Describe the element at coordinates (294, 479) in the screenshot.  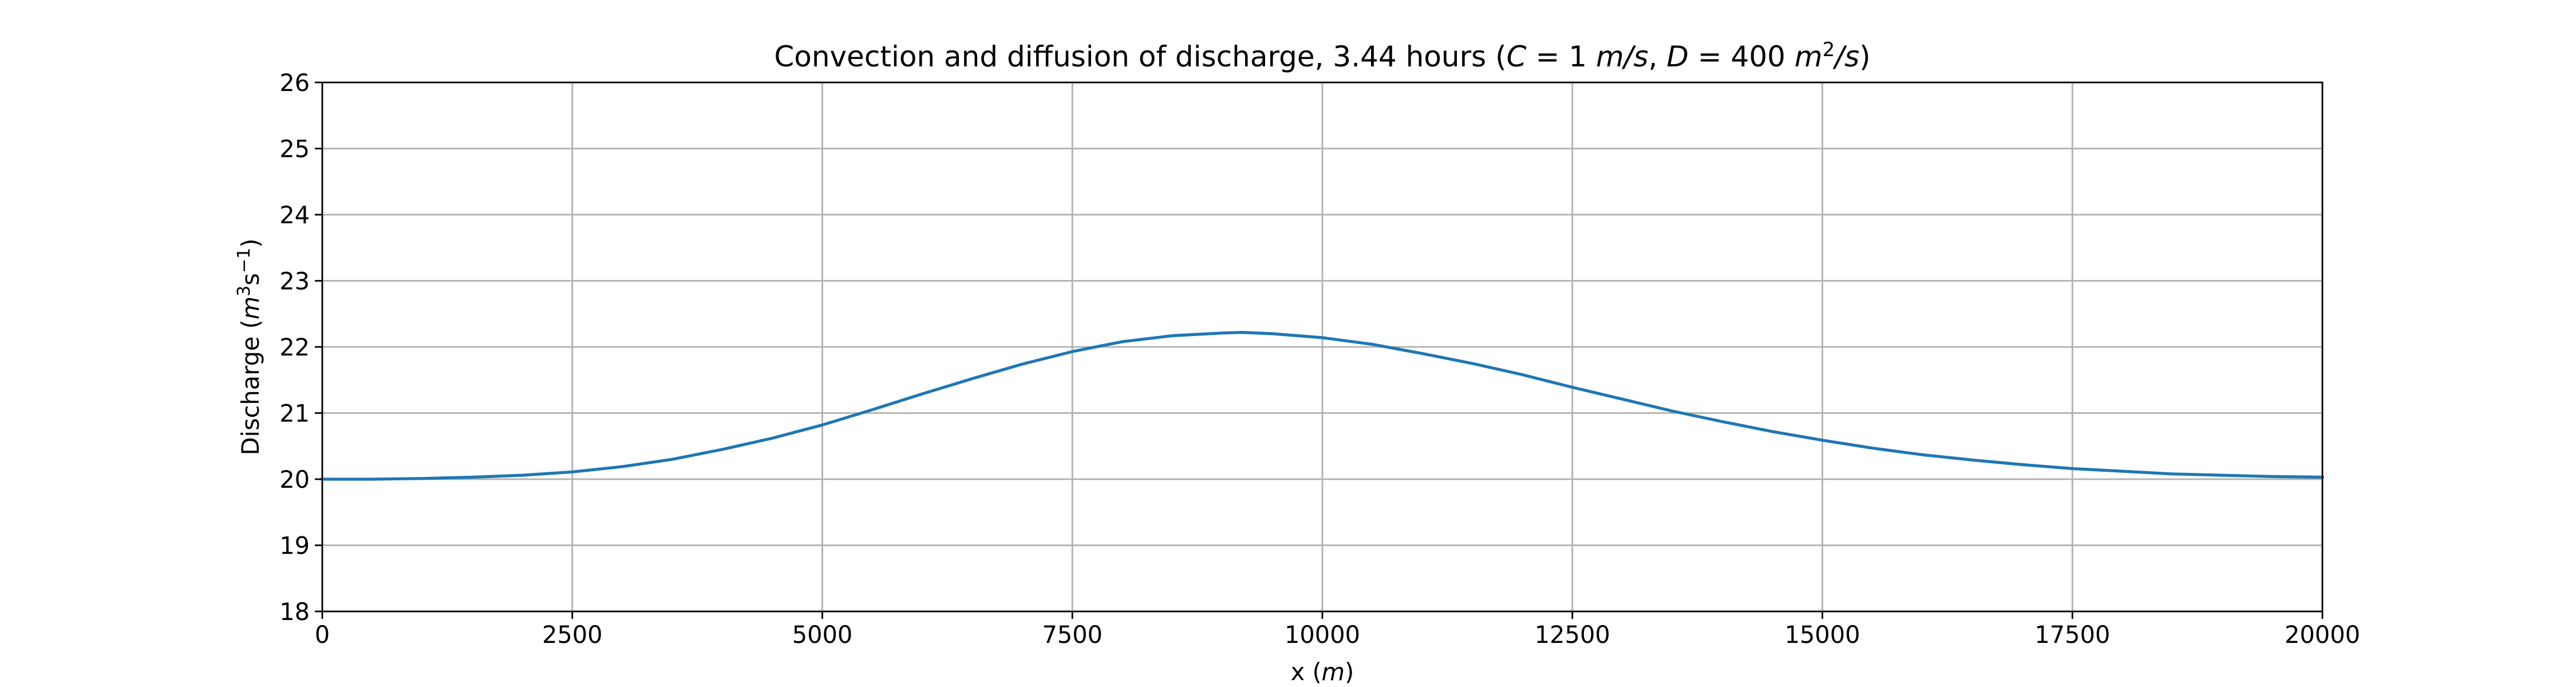
I see `y-tick-label: 20` at that location.